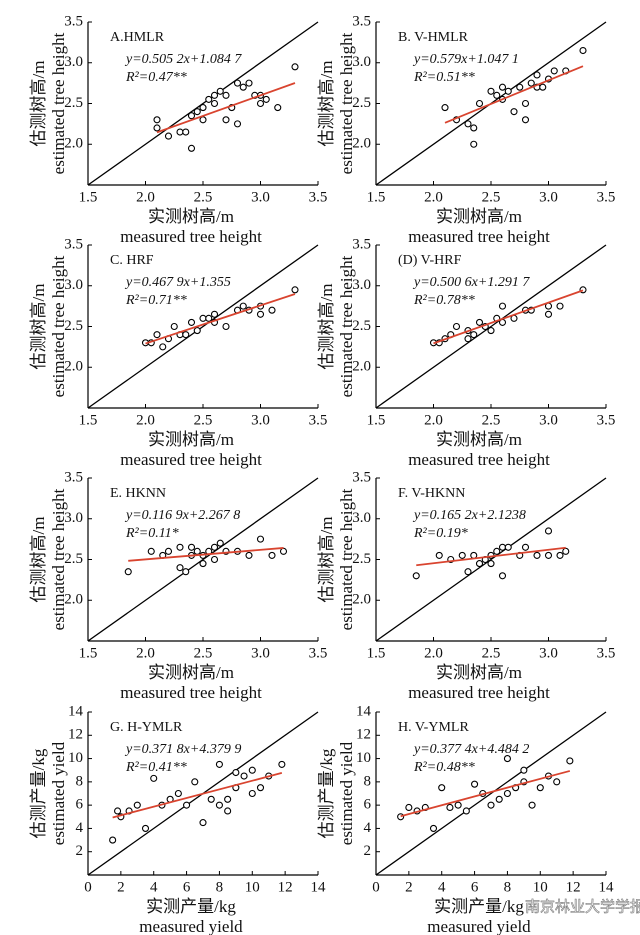  What do you see at coordinates (187, 887) in the screenshot?
I see `x-tick-label: 6` at bounding box center [187, 887].